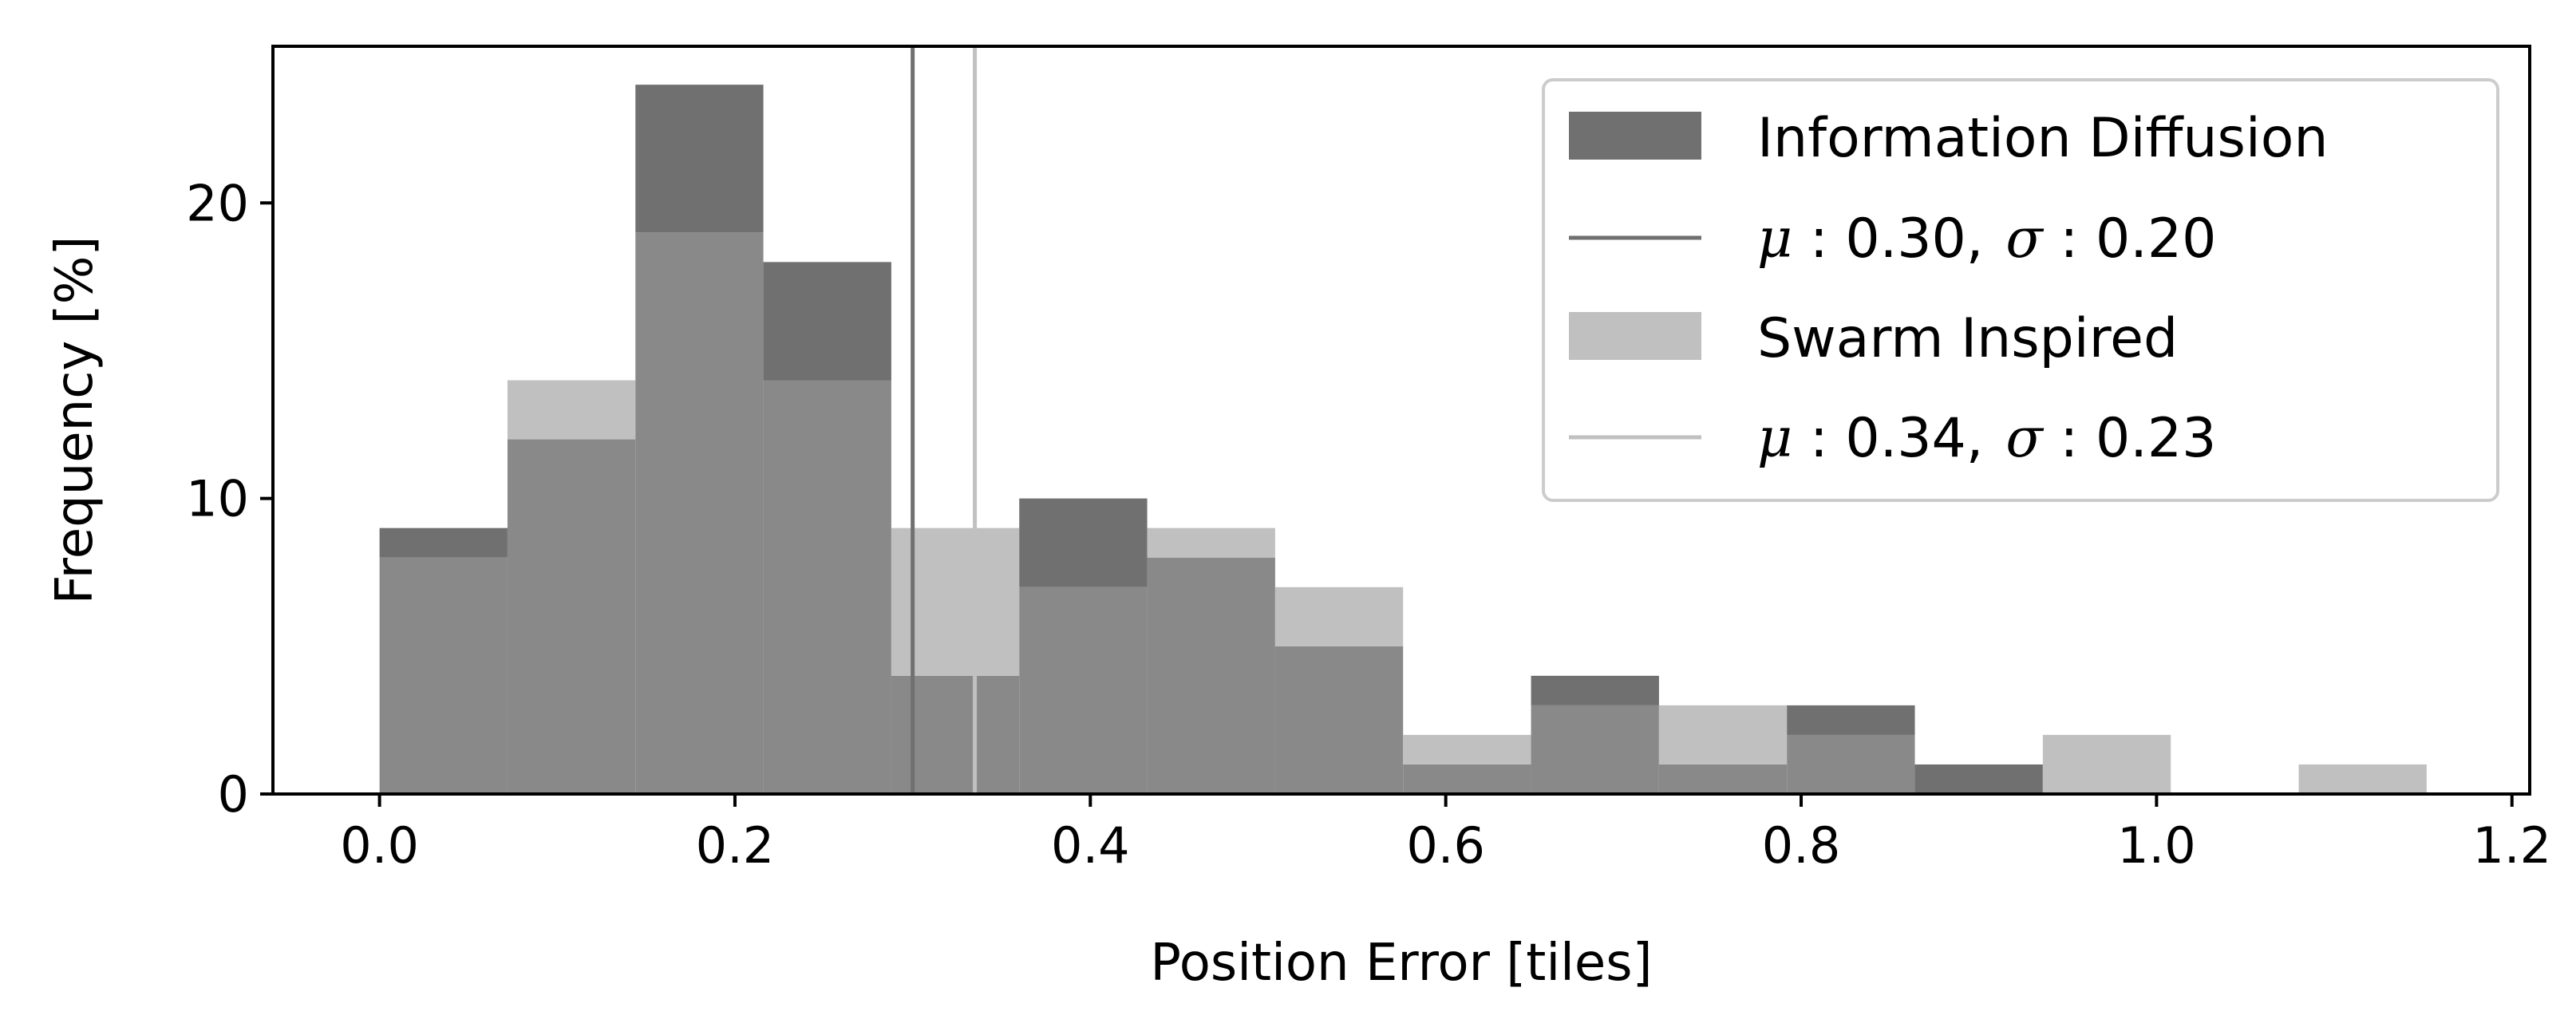  What do you see at coordinates (2156, 845) in the screenshot?
I see `x-tick-label: 1.0` at bounding box center [2156, 845].